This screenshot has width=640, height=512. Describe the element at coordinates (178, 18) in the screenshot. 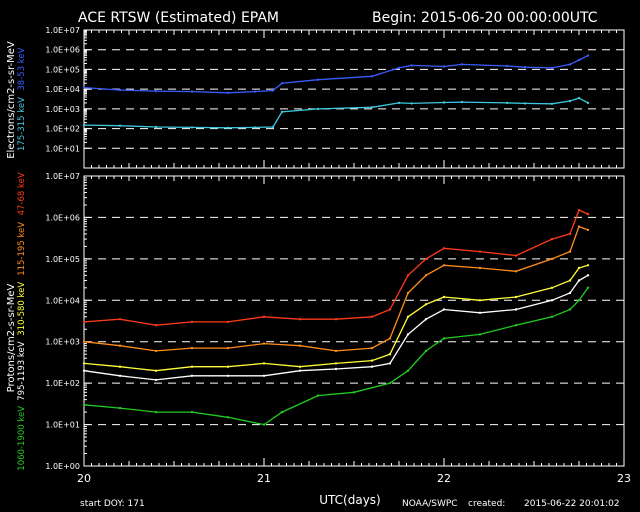

I see `plot-title: ACE RTSW (Estimated) EPAM` at that location.